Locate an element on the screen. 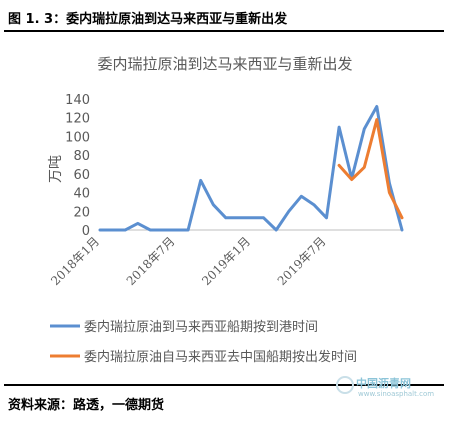  watermark-logo-icon is located at coordinates (345, 385).